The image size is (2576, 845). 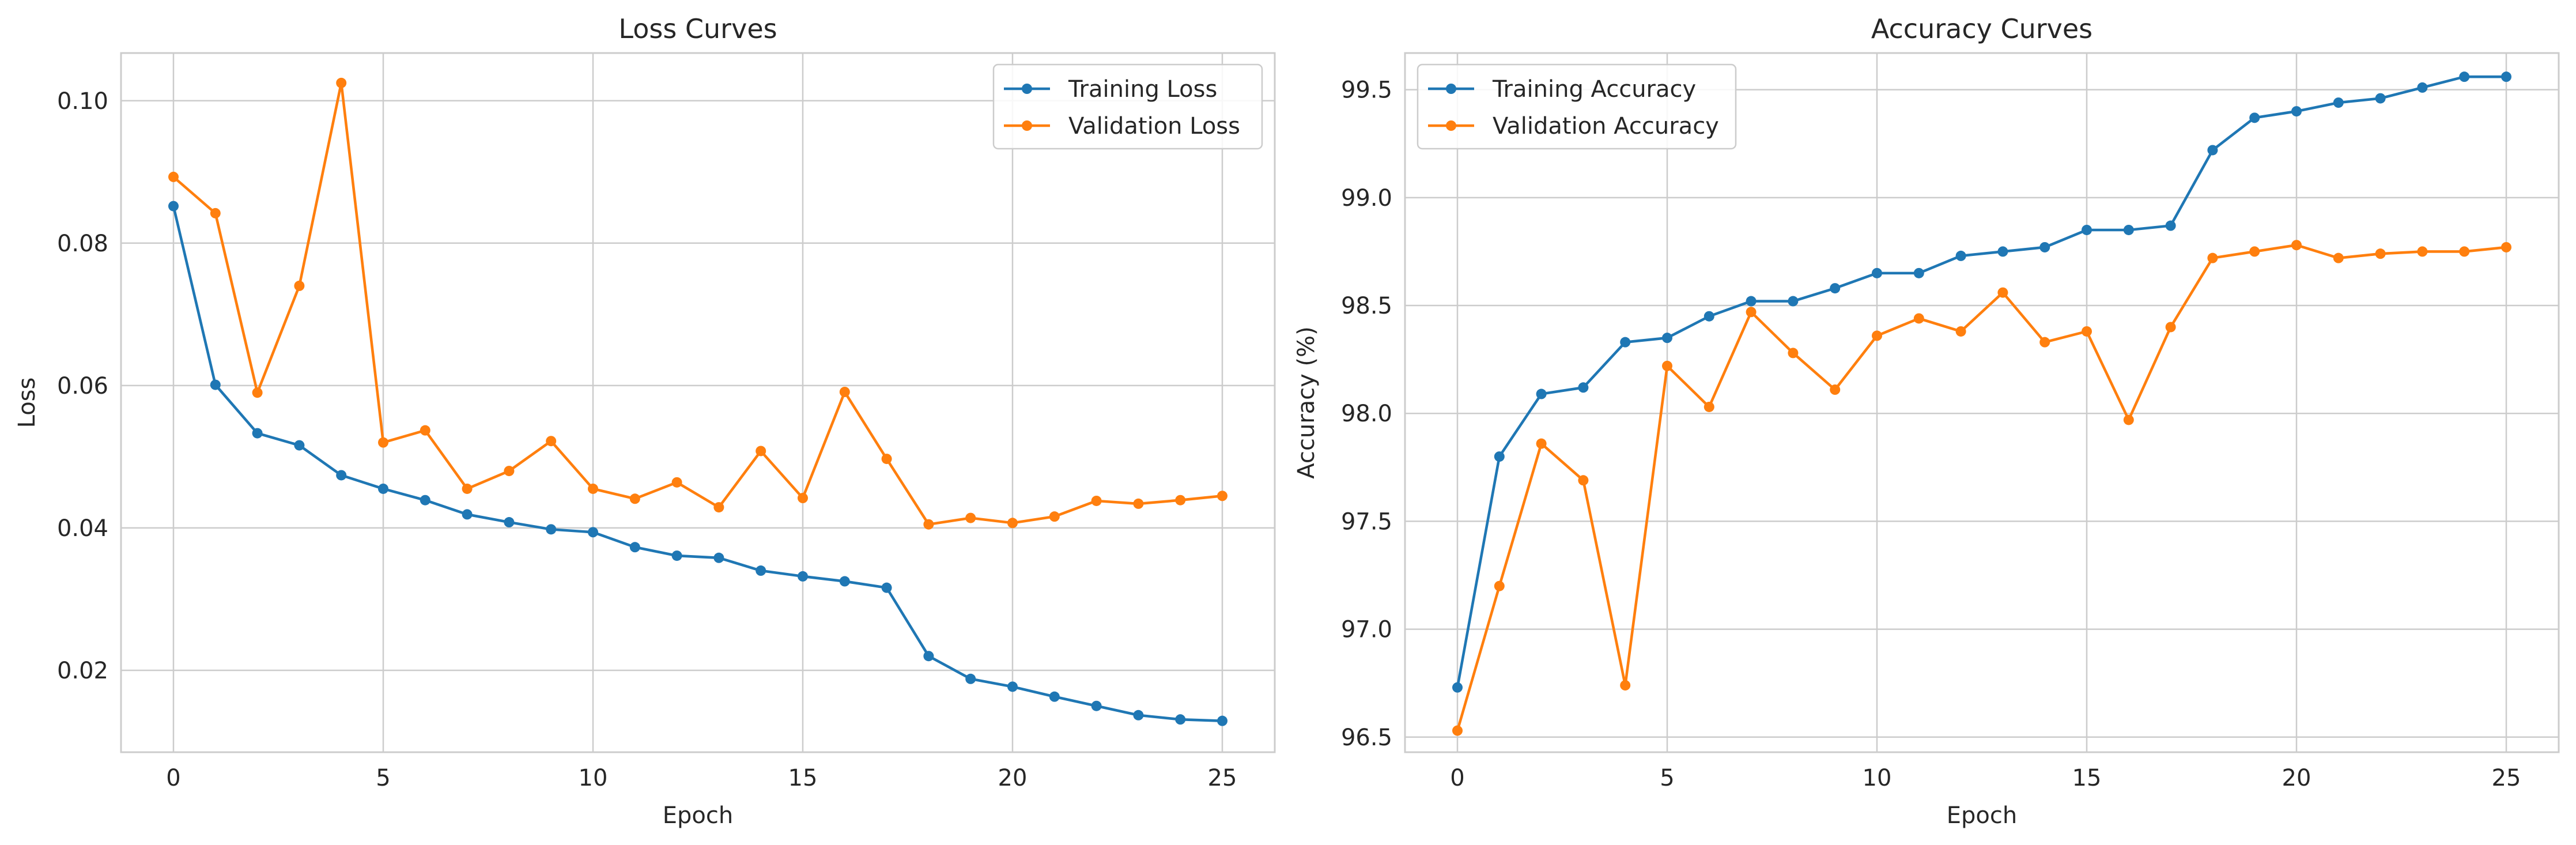 I want to click on accuracy-legend-marker, so click(x=1451, y=89).